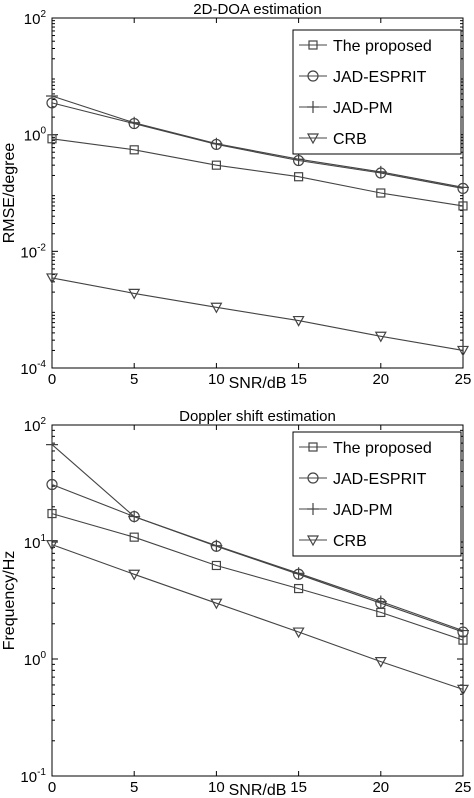  What do you see at coordinates (380, 77) in the screenshot?
I see `panel-1-legend-label: JAD-ESPRIT` at bounding box center [380, 77].